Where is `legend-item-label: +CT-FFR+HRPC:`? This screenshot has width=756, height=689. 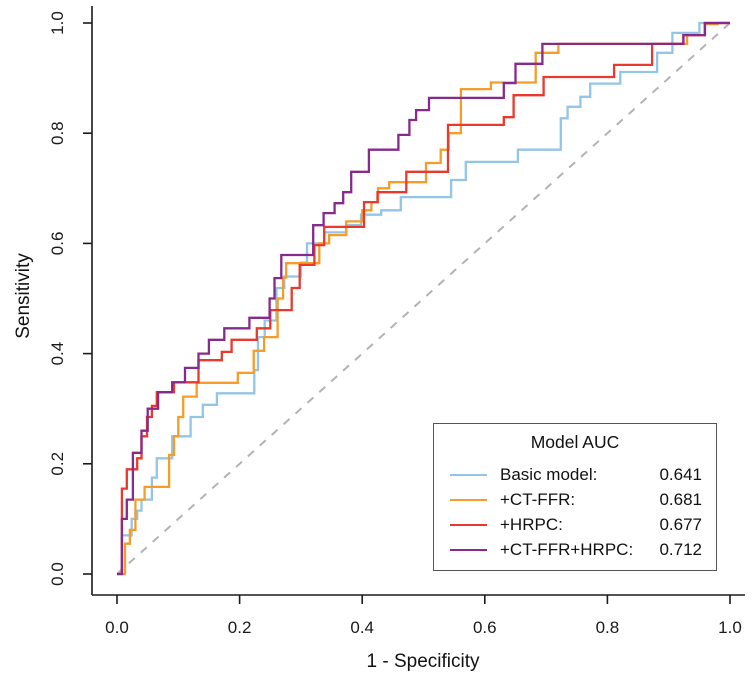
legend-item-label: +CT-FFR+HRPC: is located at coordinates (567, 549).